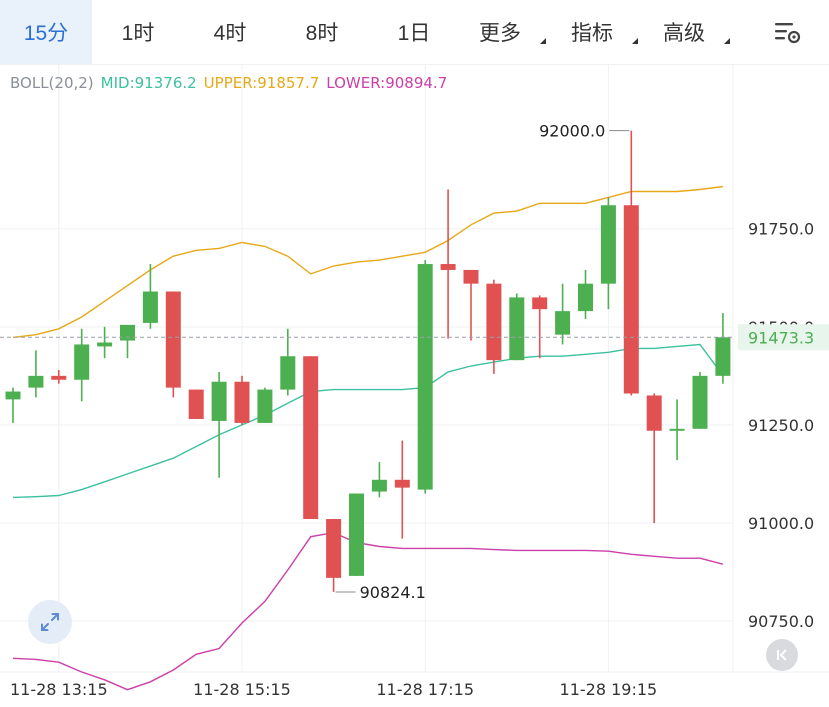 The width and height of the screenshot is (829, 707). Describe the element at coordinates (117, 83) in the screenshot. I see `legend-mid-label: MID:` at that location.